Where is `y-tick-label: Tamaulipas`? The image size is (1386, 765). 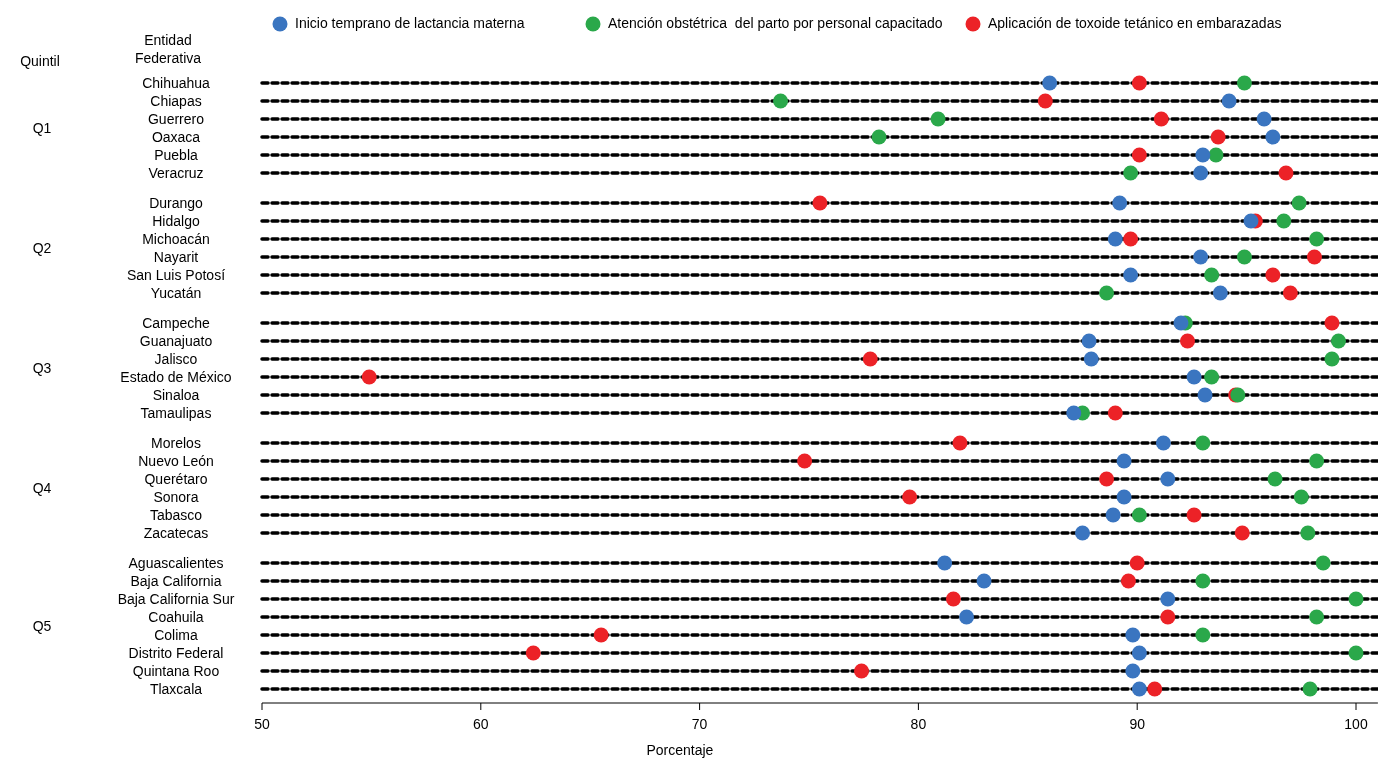 y-tick-label: Tamaulipas is located at coordinates (176, 413).